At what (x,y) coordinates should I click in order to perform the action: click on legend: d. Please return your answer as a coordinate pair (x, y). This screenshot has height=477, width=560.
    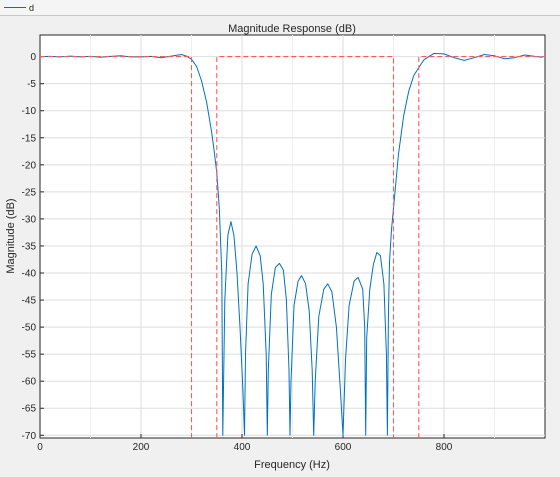
    Looking at the image, I should click on (280, 8).